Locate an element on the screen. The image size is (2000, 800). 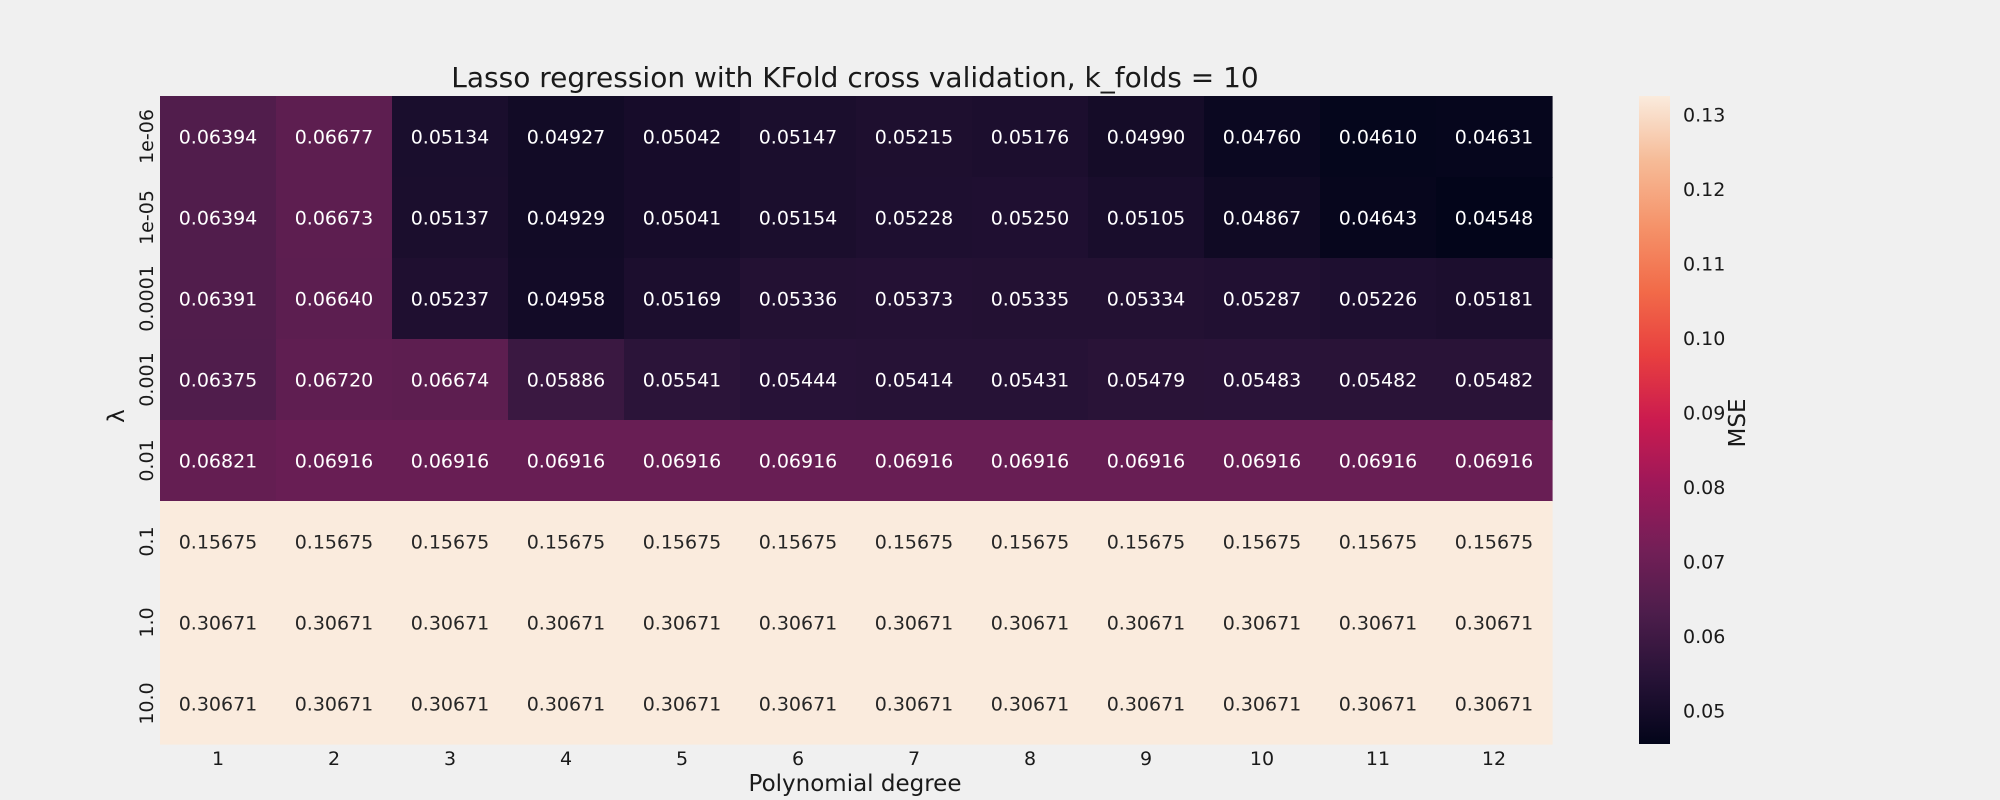
heatmap-cell-value: 0.04643 is located at coordinates (1378, 219).